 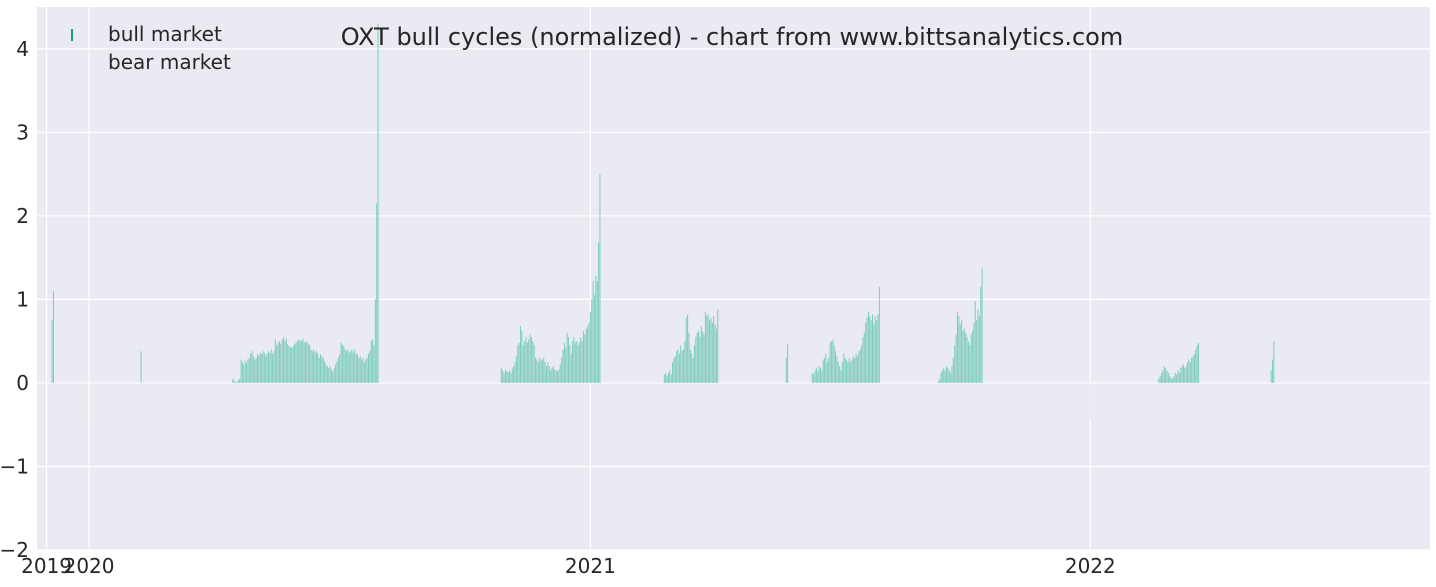 What do you see at coordinates (14, 299) in the screenshot?
I see `y-axis-tick-labels: −2 −1 0 1 2 3 4` at bounding box center [14, 299].